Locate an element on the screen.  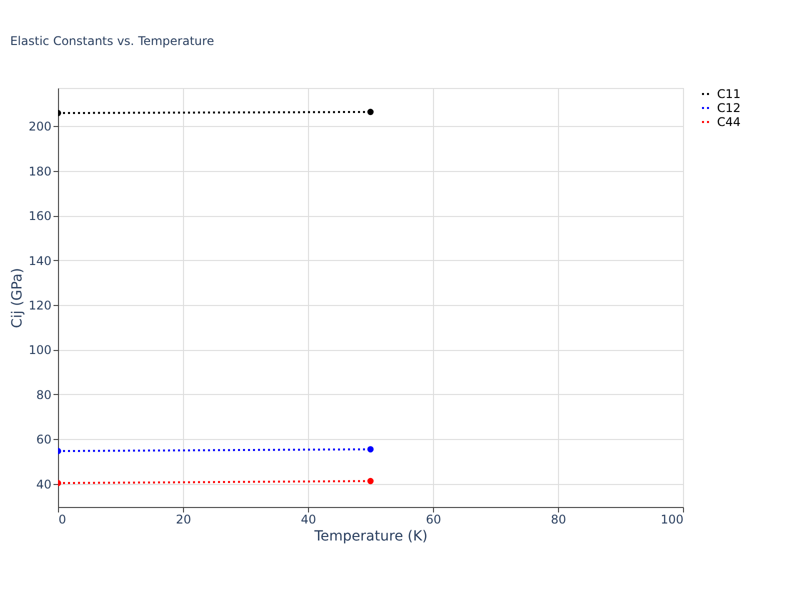
x-axis-title: Temperature (K) is located at coordinates (370, 536).